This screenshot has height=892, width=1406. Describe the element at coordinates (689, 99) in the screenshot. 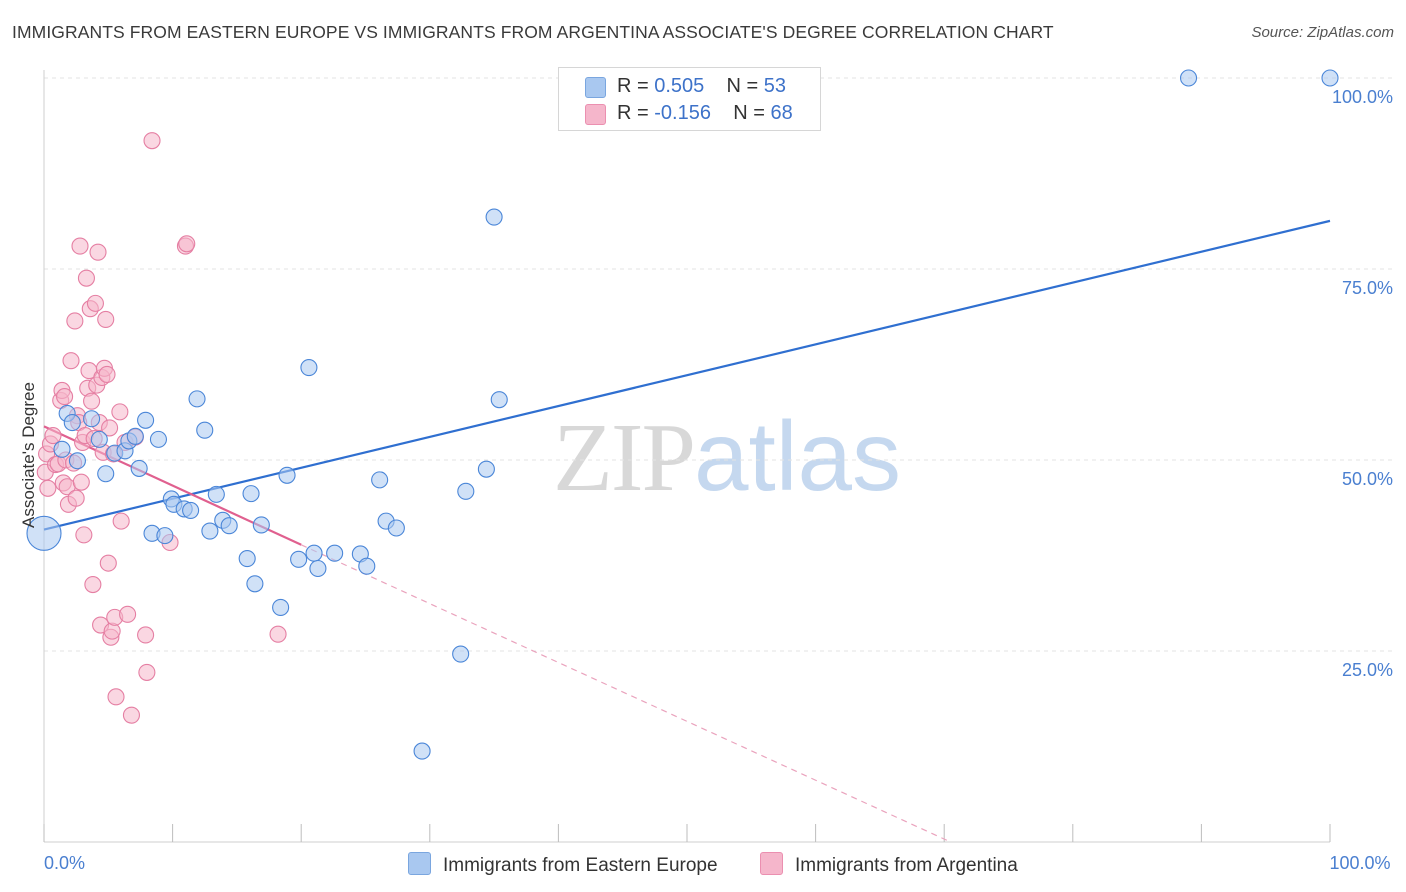

I see `correlation-legend: R = 0.505 N = 53 R = -0.156 N = 68` at that location.